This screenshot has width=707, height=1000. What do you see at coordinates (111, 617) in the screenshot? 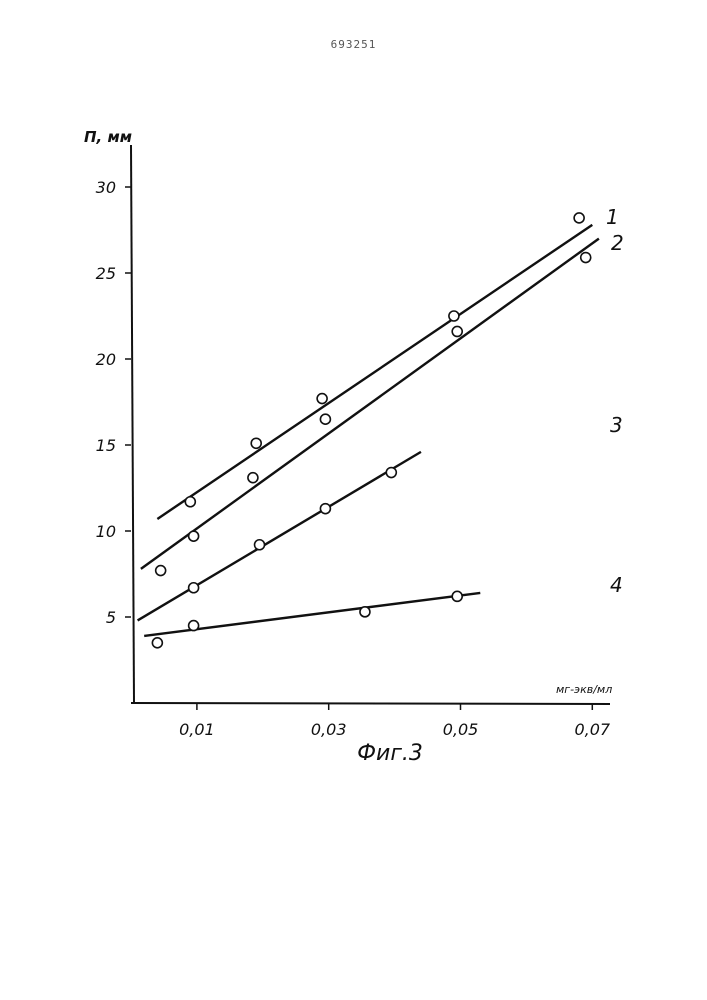
I see `y-tick-label: 5` at bounding box center [111, 617].